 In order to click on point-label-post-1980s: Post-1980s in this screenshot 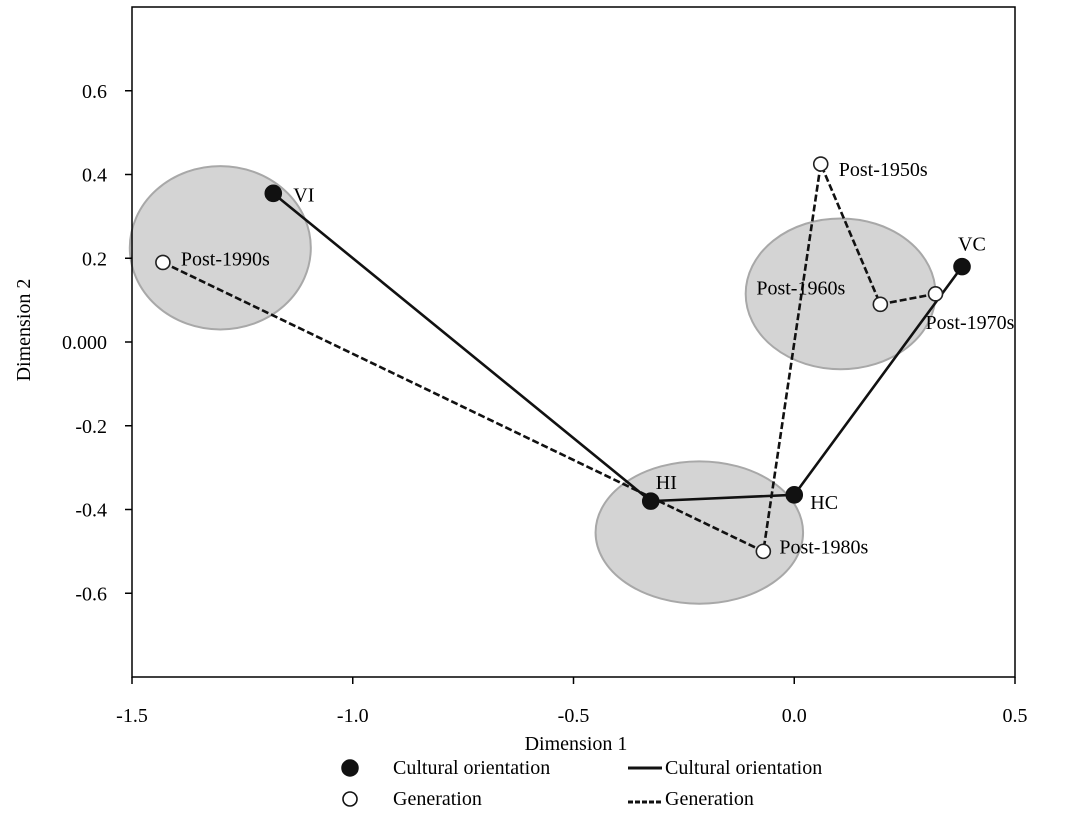, I will do `click(823, 547)`.